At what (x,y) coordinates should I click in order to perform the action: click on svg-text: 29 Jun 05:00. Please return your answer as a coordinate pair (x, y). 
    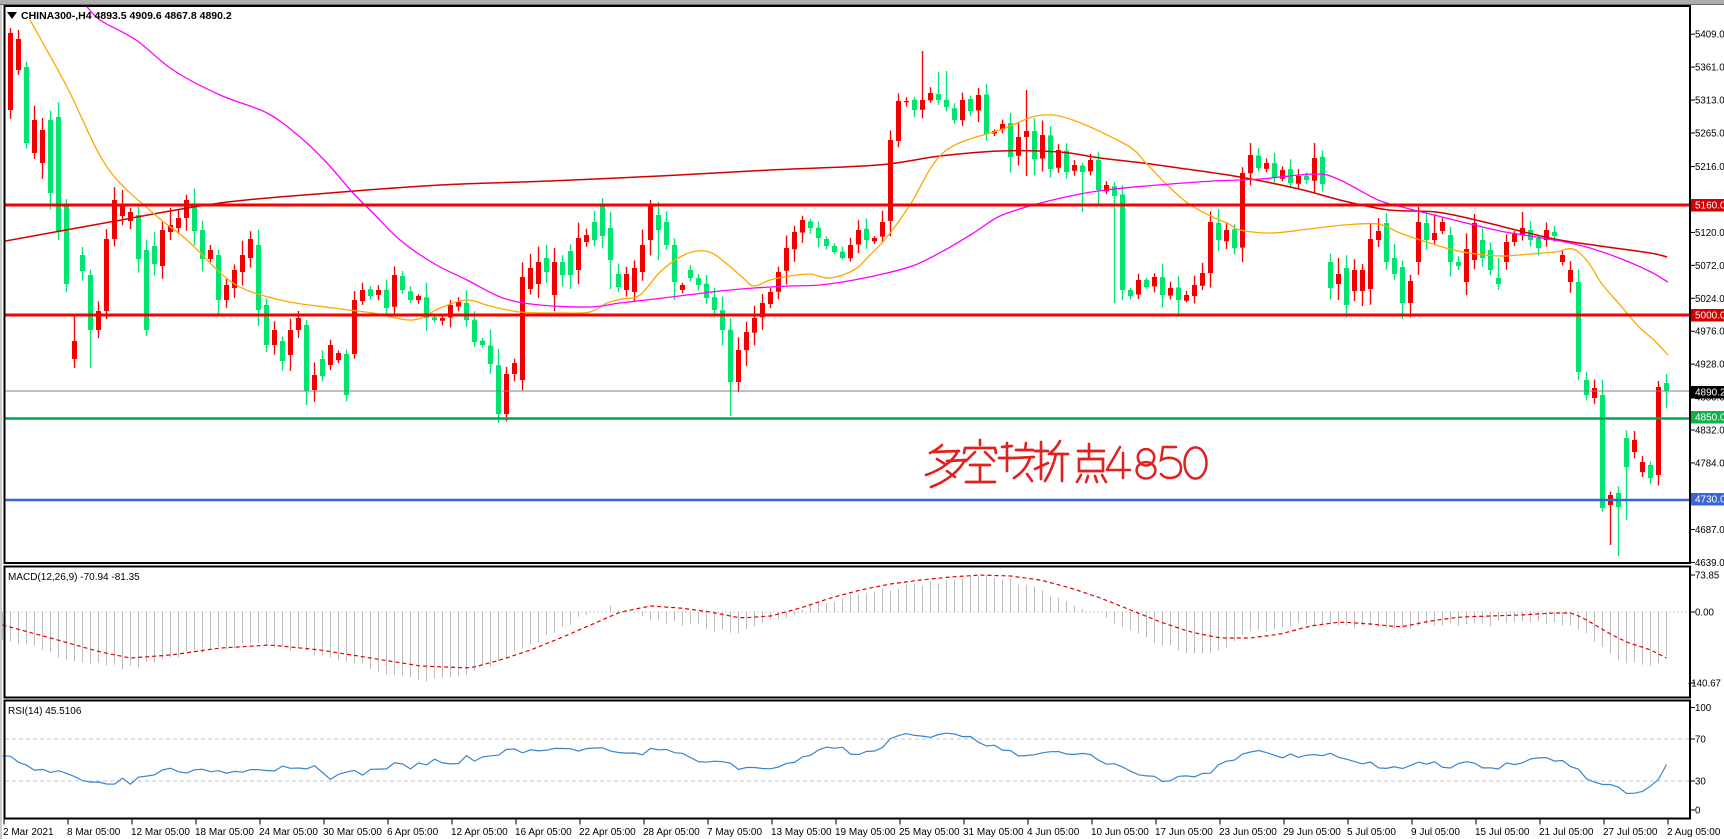
    Looking at the image, I should click on (1312, 832).